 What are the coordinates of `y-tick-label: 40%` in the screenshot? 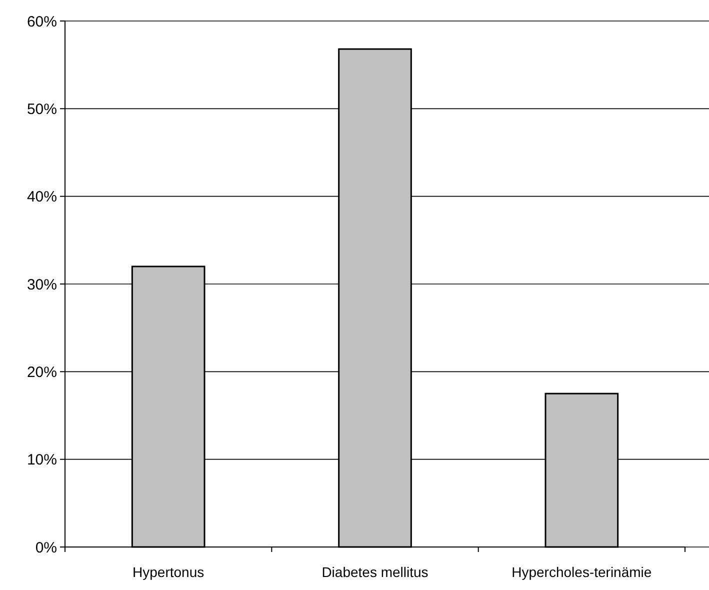 It's located at (41, 197).